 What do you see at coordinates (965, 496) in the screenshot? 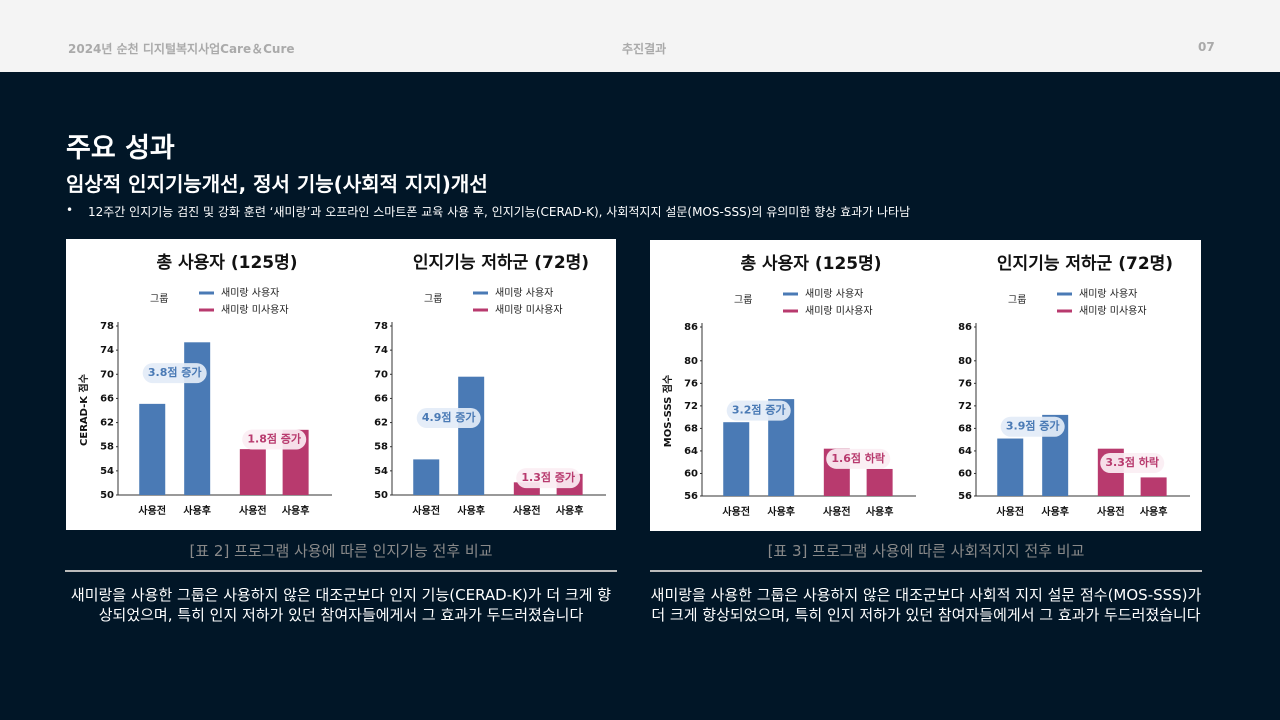
I see `y-tick-label: 56` at bounding box center [965, 496].